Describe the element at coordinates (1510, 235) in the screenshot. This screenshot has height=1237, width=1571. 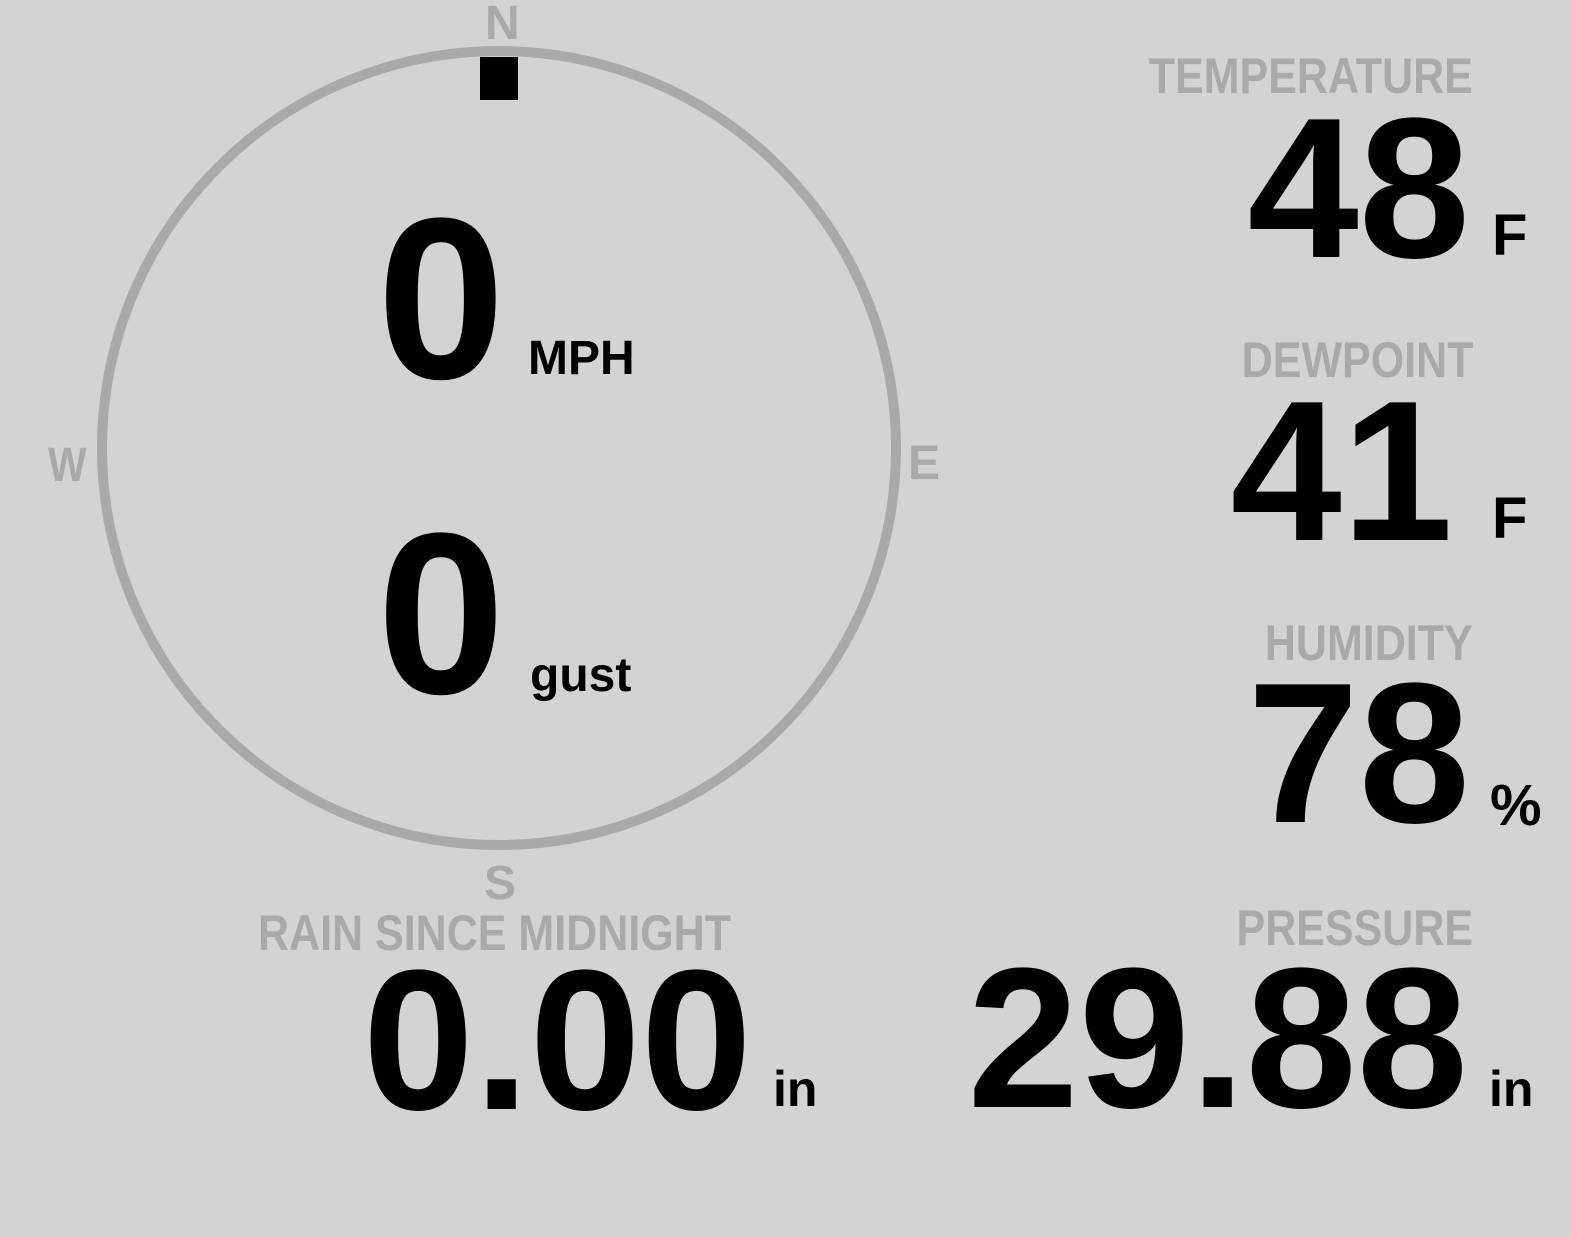
I see `temperature-unit: F` at that location.